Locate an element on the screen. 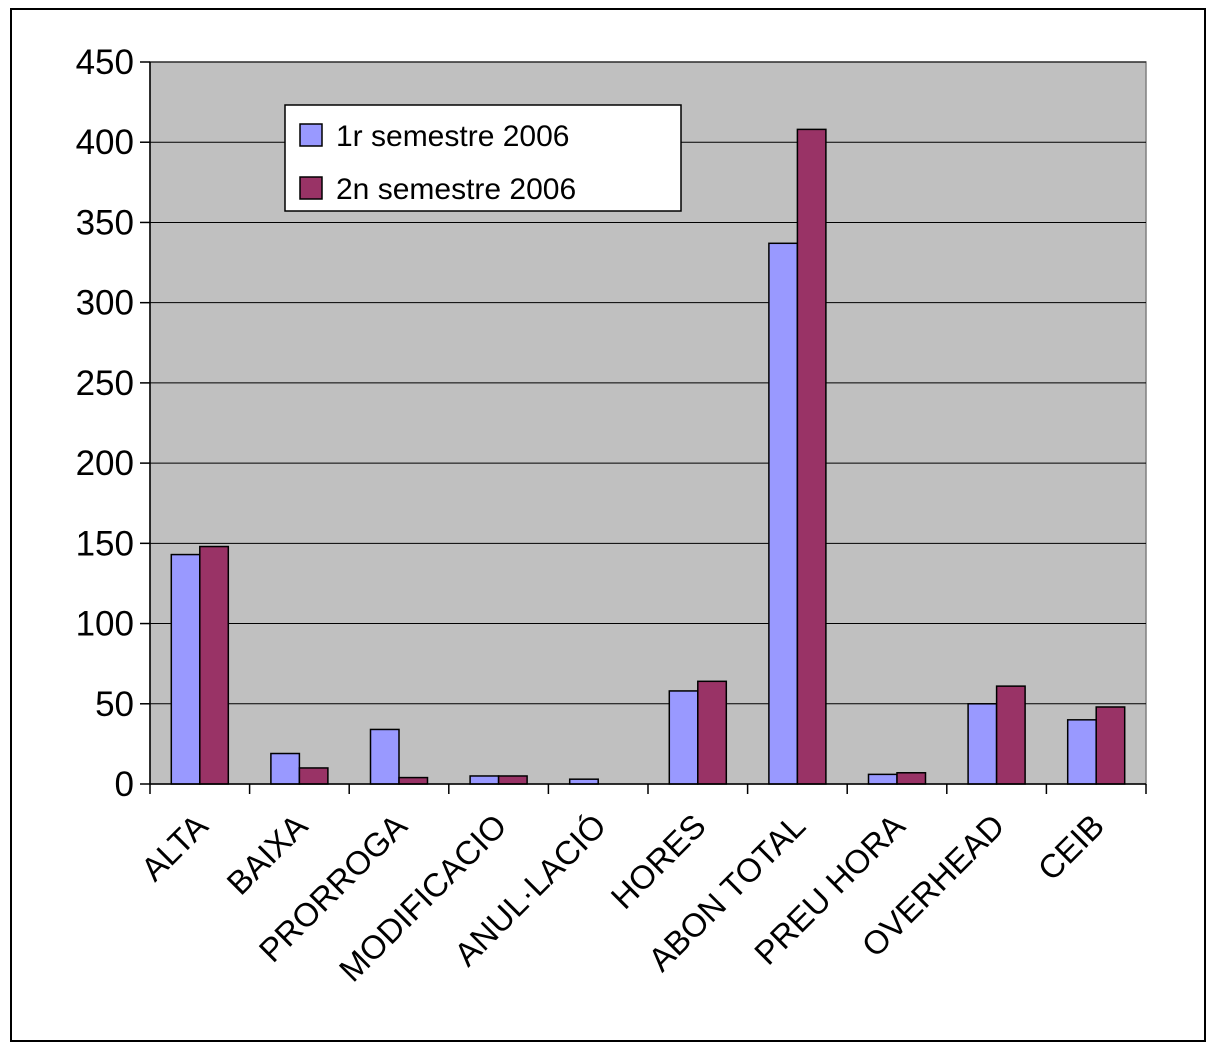 Image resolution: width=1215 pixels, height=1048 pixels. legend-box is located at coordinates (483, 158).